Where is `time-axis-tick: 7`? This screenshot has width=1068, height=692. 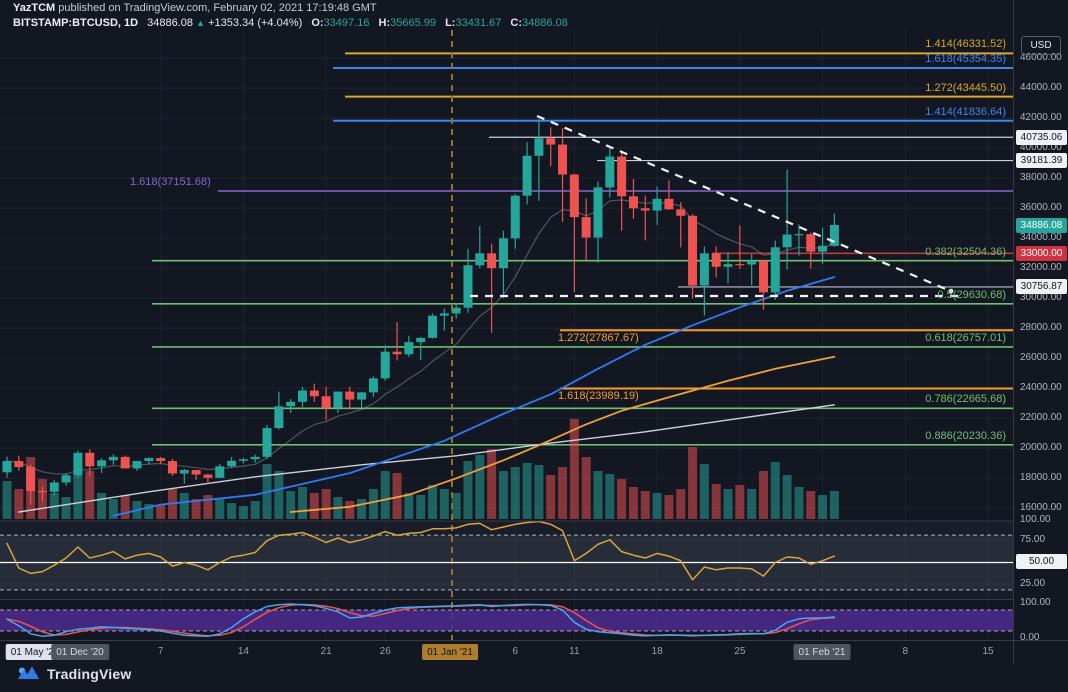
time-axis-tick: 7 is located at coordinates (160, 651).